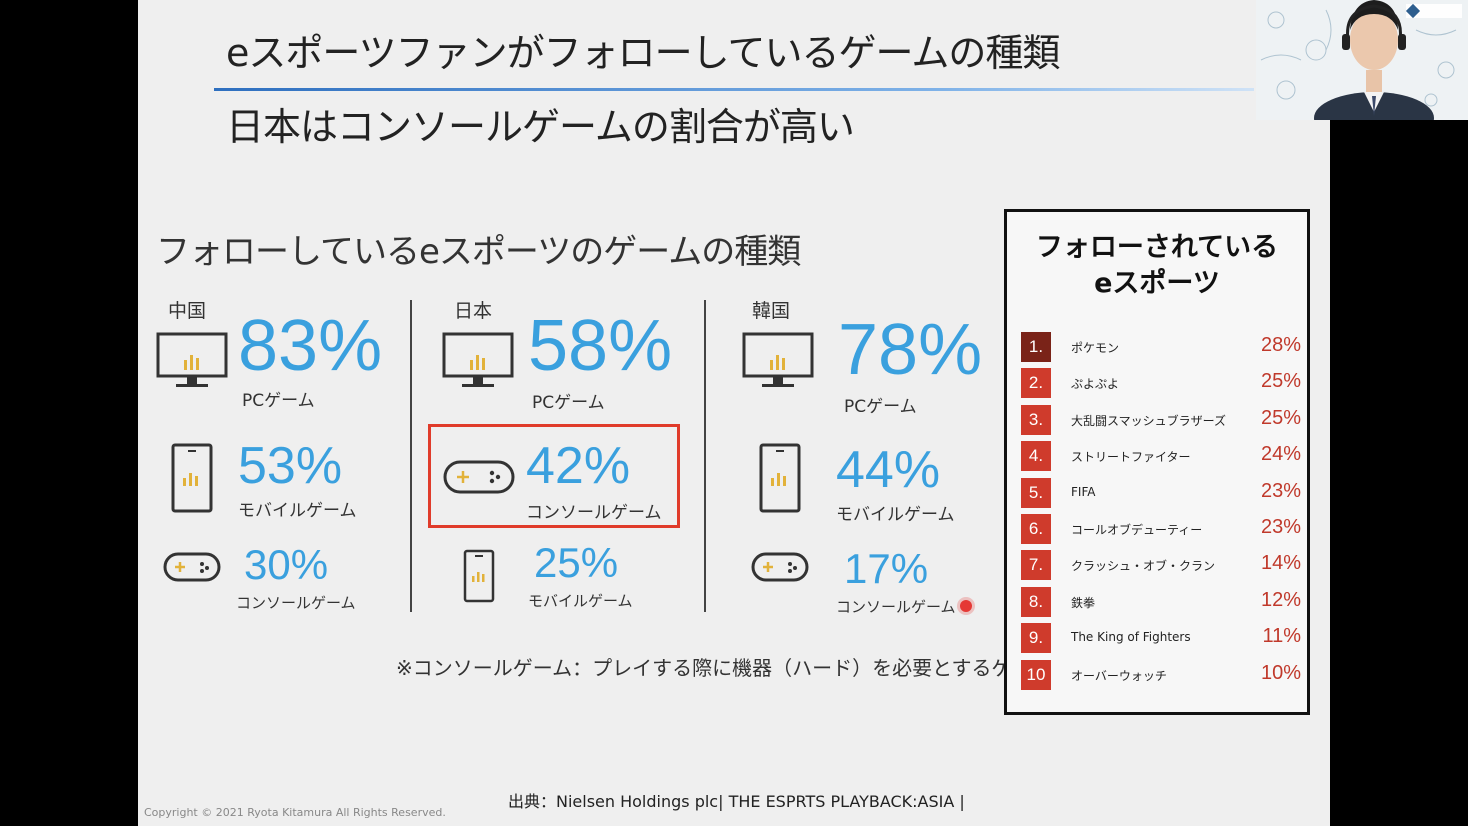  I want to click on webcam-video, so click(1362, 60).